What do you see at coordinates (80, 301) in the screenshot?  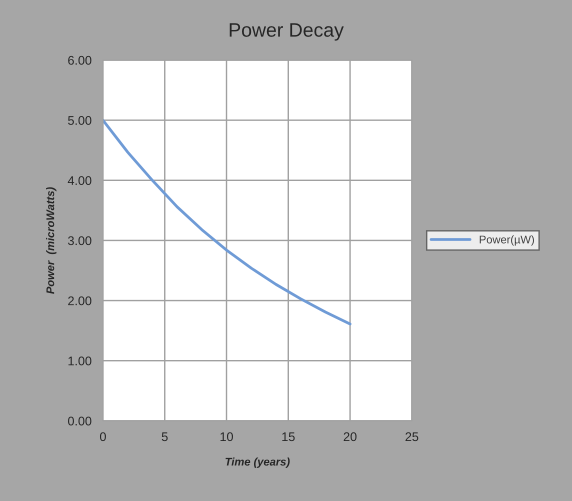 I see `y-tick-label: 2.00` at bounding box center [80, 301].